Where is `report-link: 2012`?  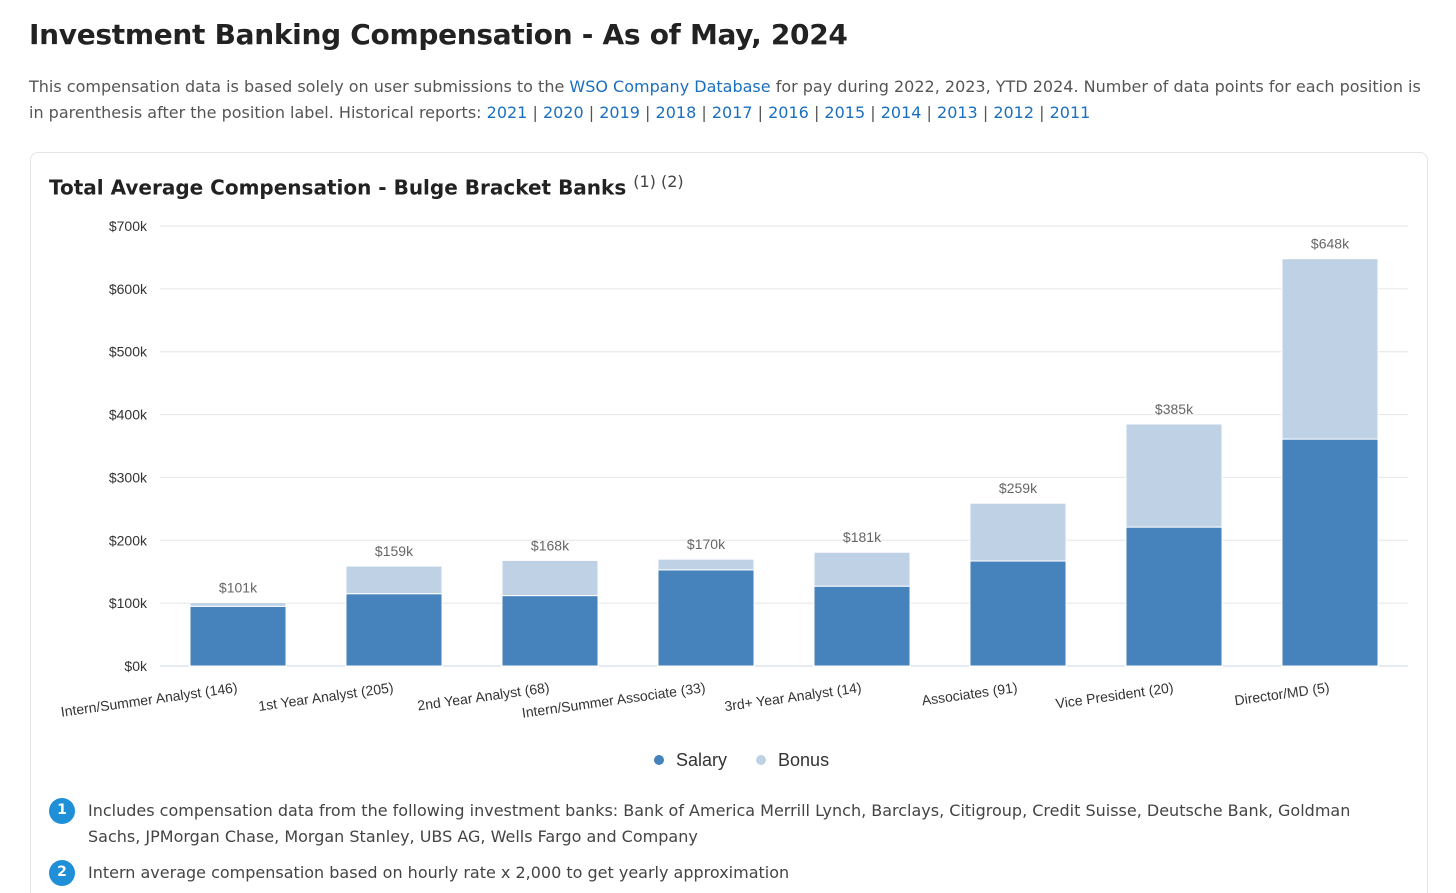
report-link: 2012 is located at coordinates (1014, 112).